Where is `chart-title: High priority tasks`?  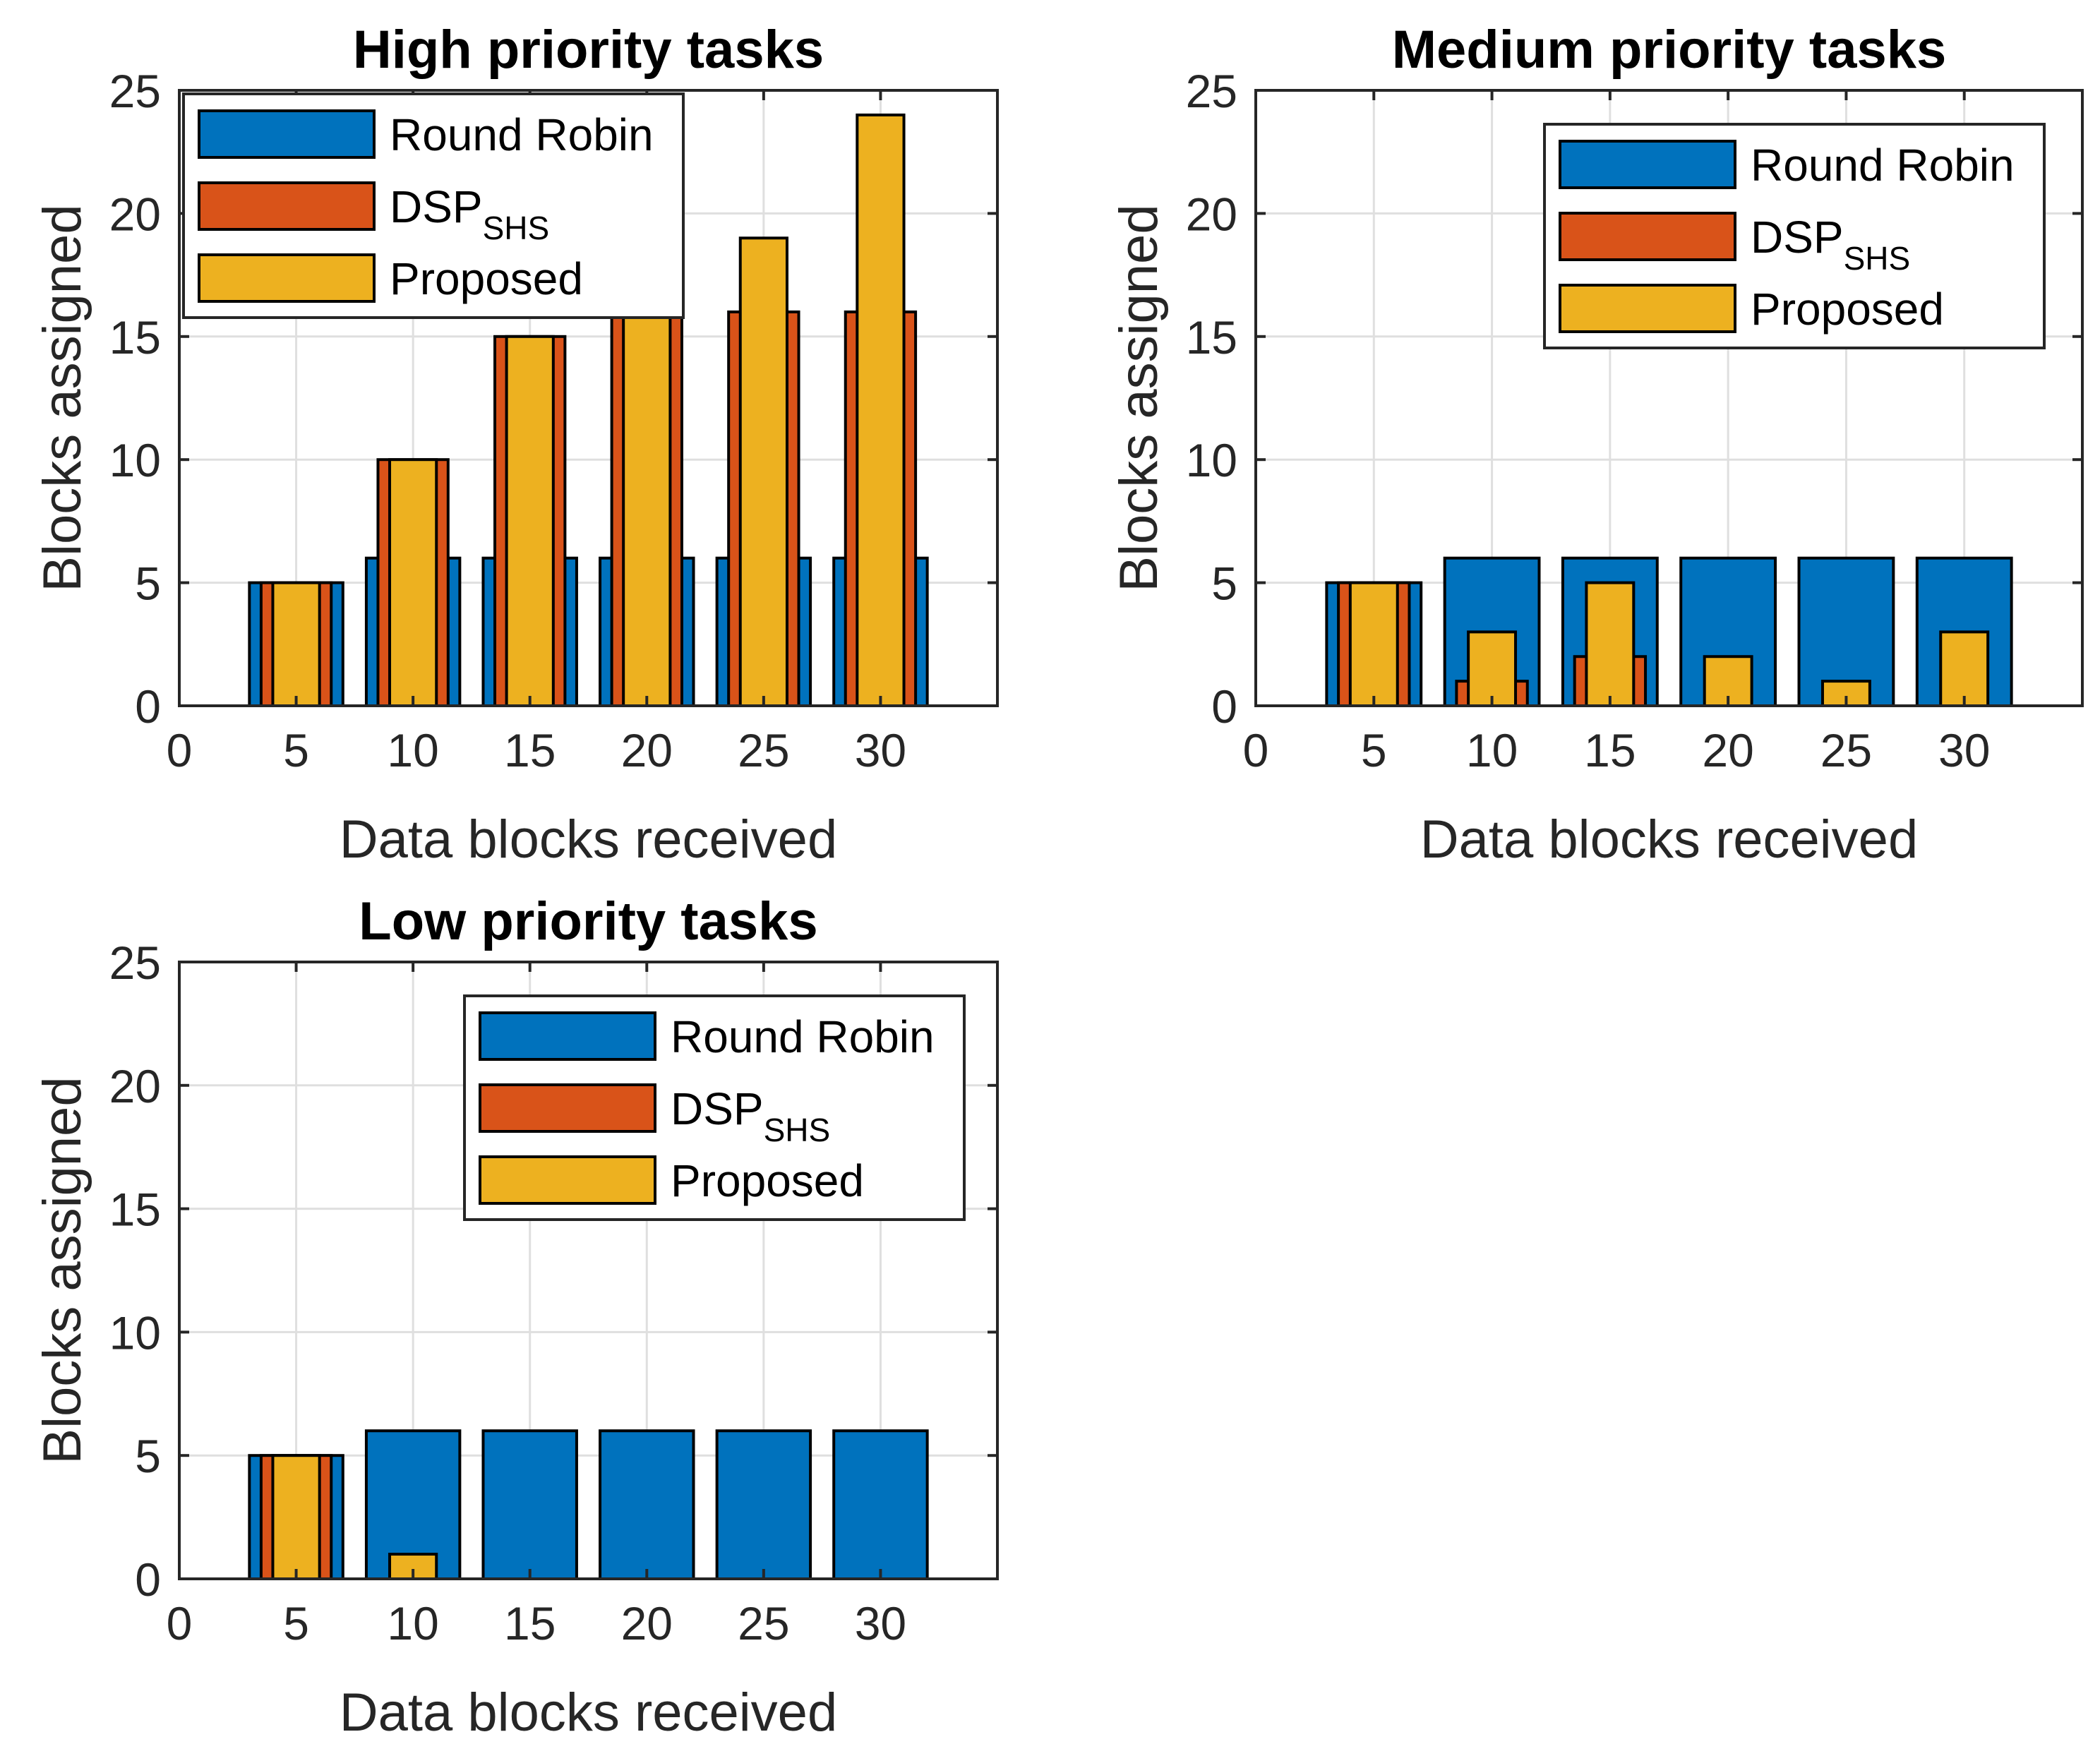
chart-title: High priority tasks is located at coordinates (589, 50).